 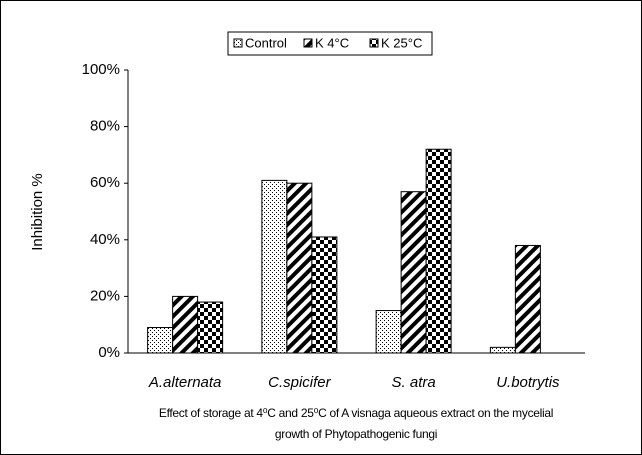 What do you see at coordinates (105, 182) in the screenshot?
I see `y-tick-label: 60%` at bounding box center [105, 182].